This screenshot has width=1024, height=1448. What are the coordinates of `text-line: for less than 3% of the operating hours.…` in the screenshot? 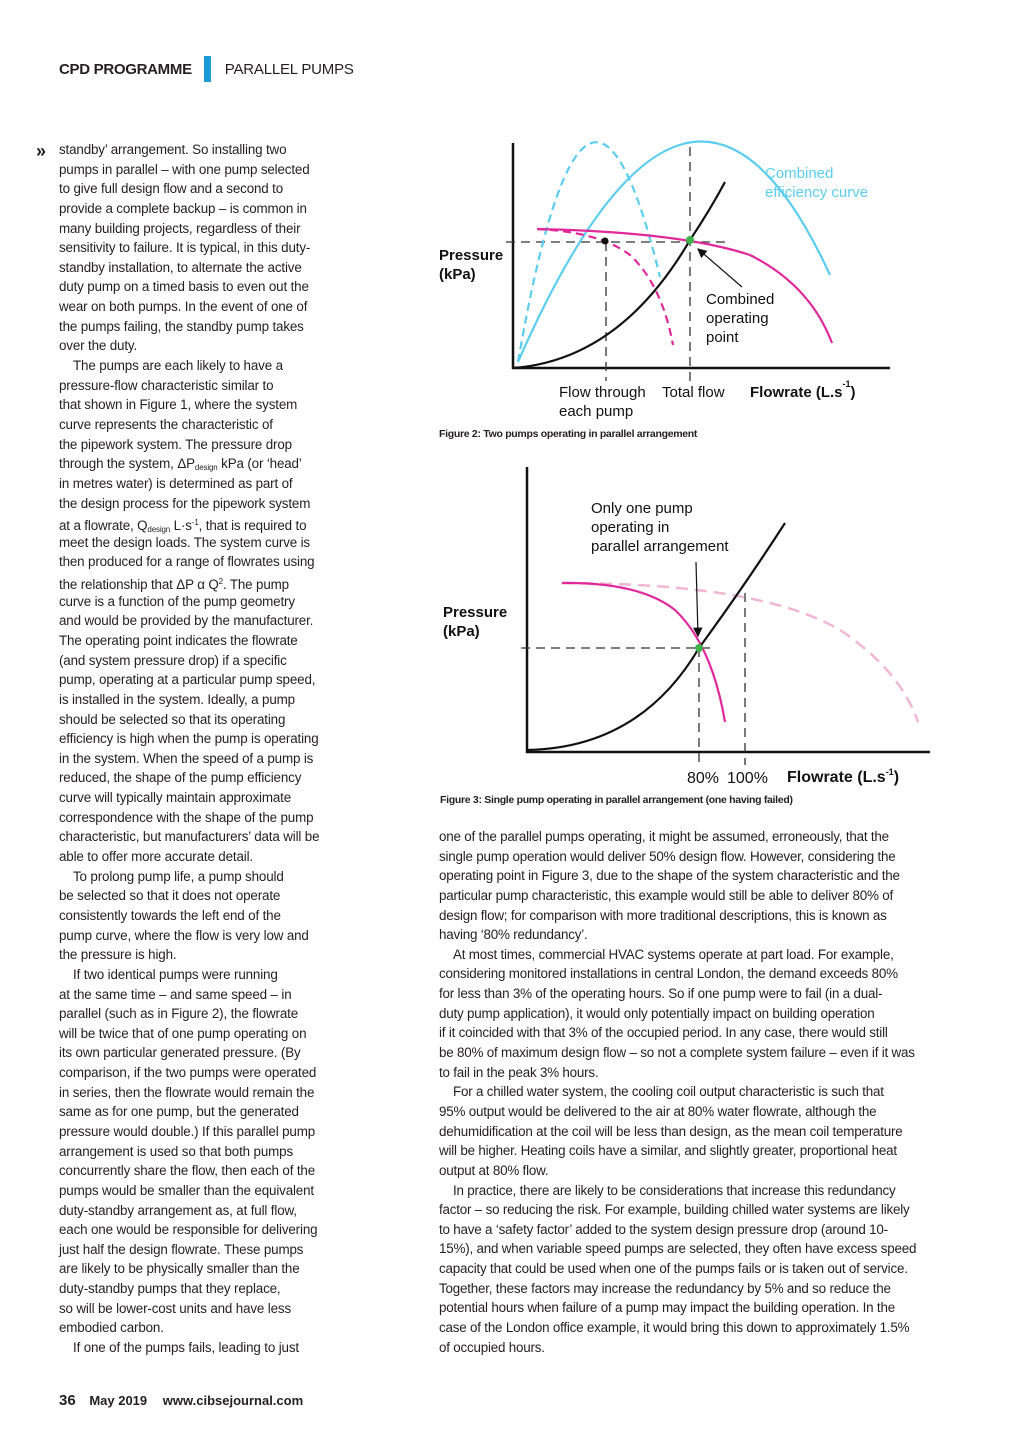 It's located at (660, 993).